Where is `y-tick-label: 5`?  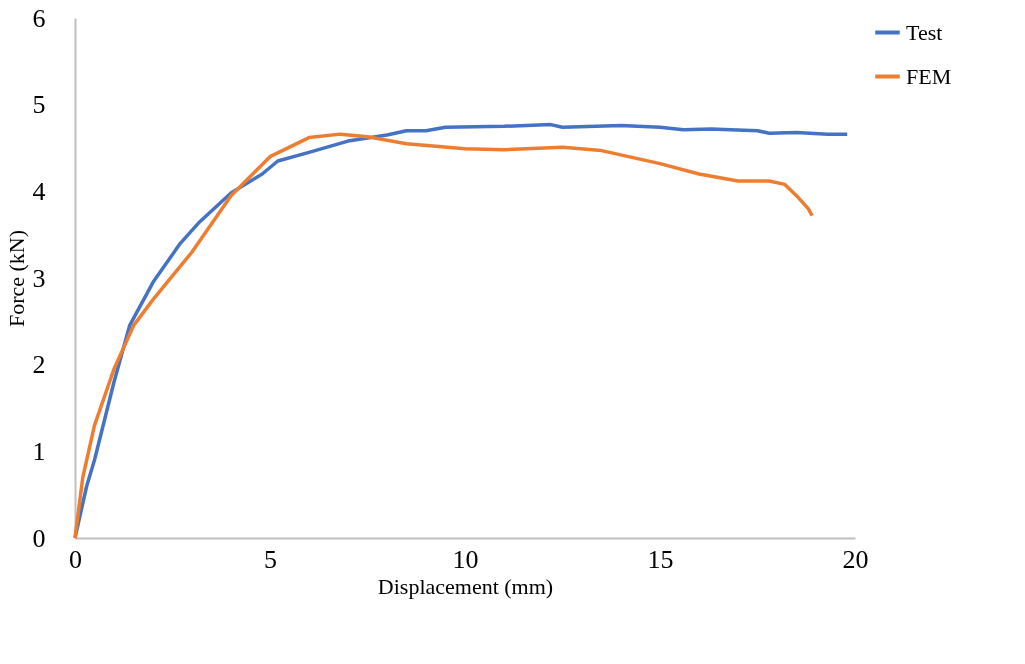 y-tick-label: 5 is located at coordinates (39, 105).